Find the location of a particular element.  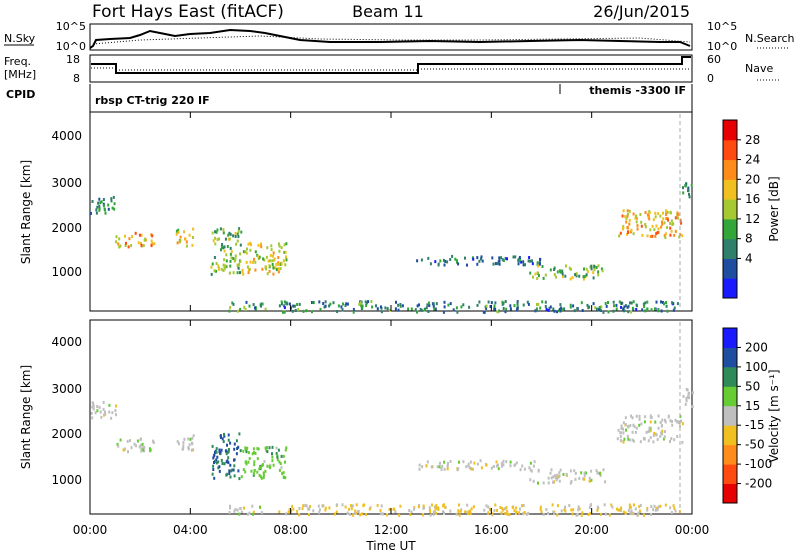

power-ytick-2000: 2000 is located at coordinates (66, 228).